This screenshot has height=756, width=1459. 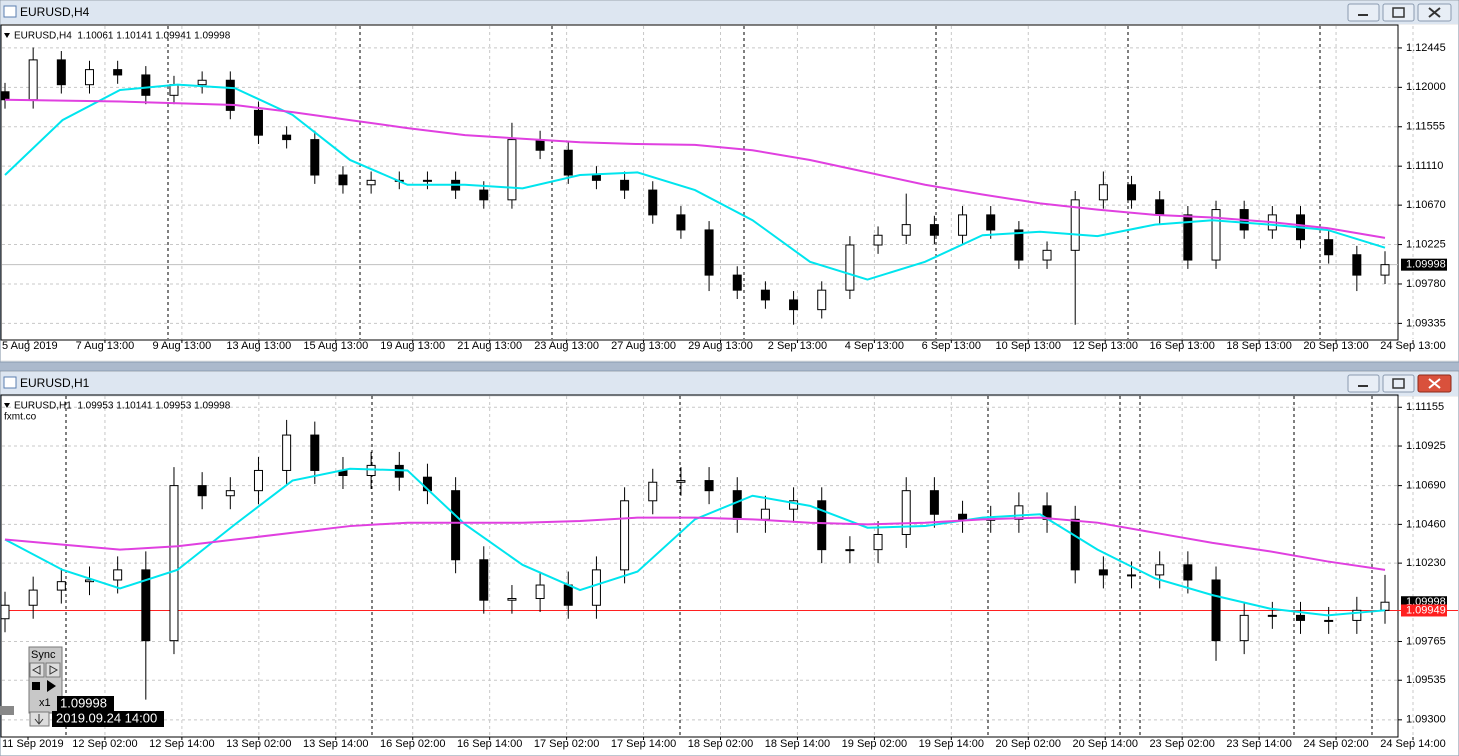 What do you see at coordinates (1335, 744) in the screenshot?
I see `x-tick-label: 24 Sep 02:00` at bounding box center [1335, 744].